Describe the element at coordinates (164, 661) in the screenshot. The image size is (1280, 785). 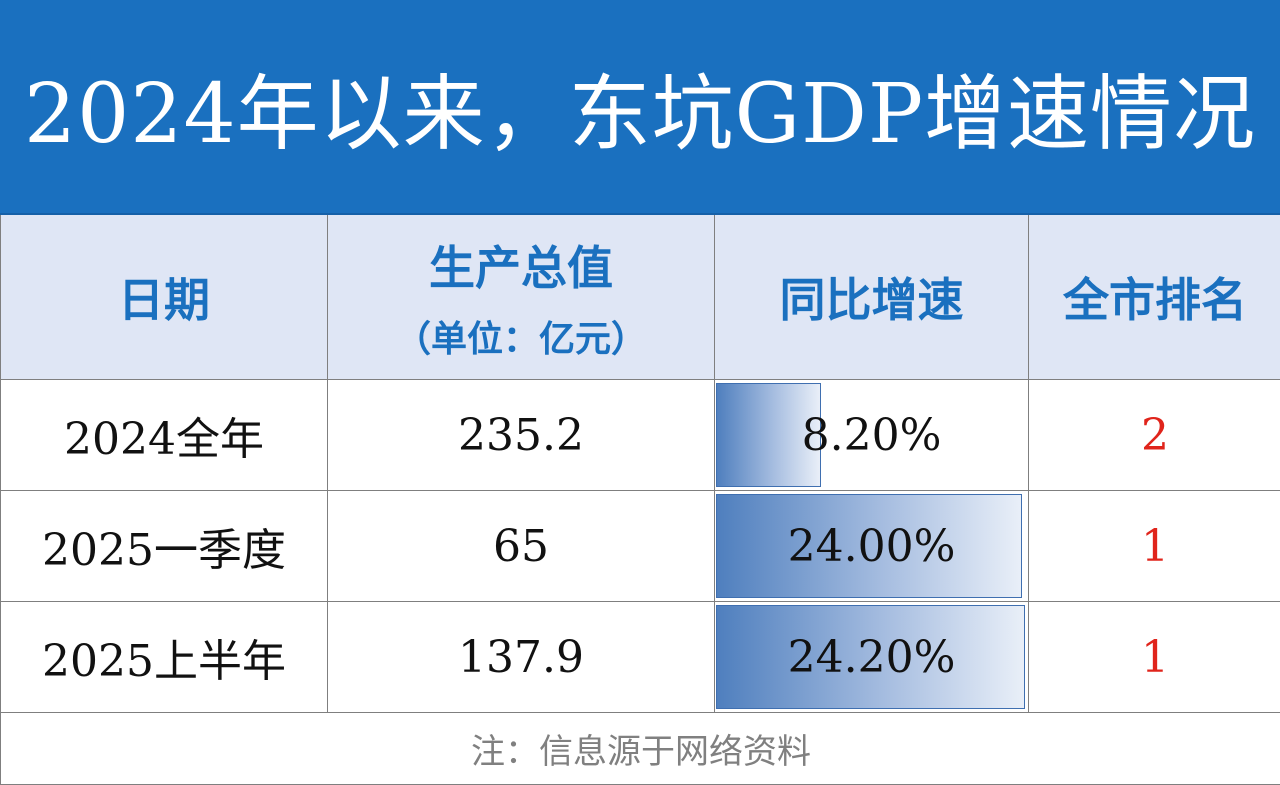
I see `date-value: 2025上半年` at that location.